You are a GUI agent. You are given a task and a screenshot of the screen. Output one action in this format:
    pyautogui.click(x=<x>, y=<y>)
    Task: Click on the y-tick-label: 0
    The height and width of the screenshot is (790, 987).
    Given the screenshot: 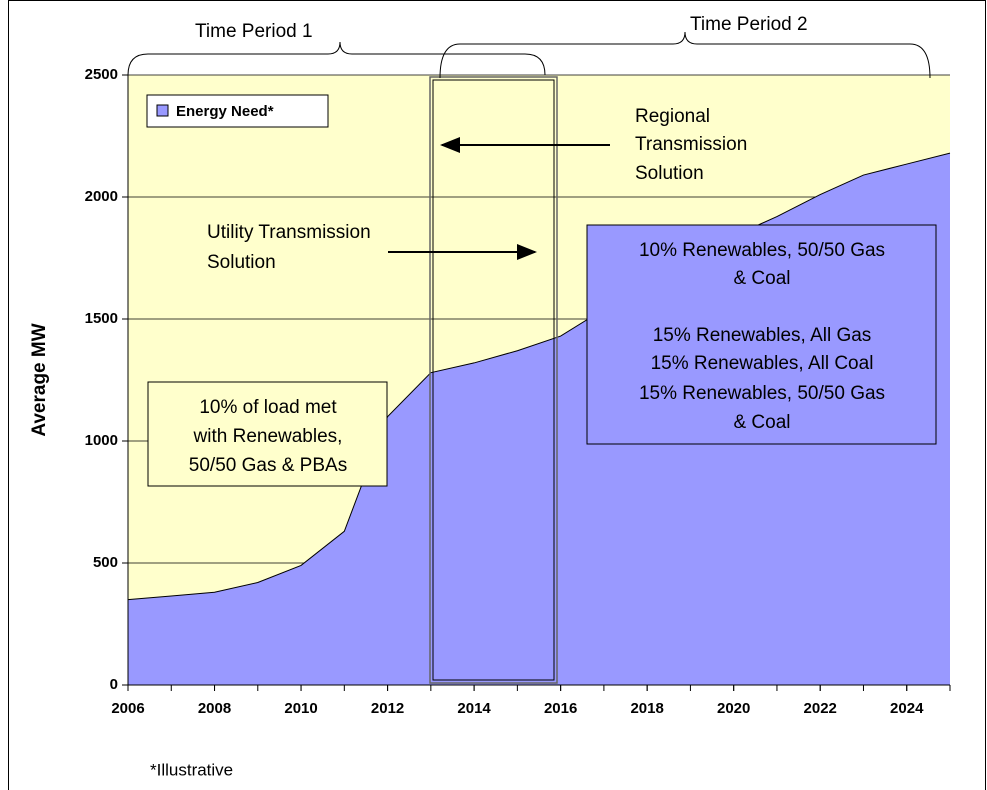 What is the action you would take?
    pyautogui.click(x=114, y=684)
    